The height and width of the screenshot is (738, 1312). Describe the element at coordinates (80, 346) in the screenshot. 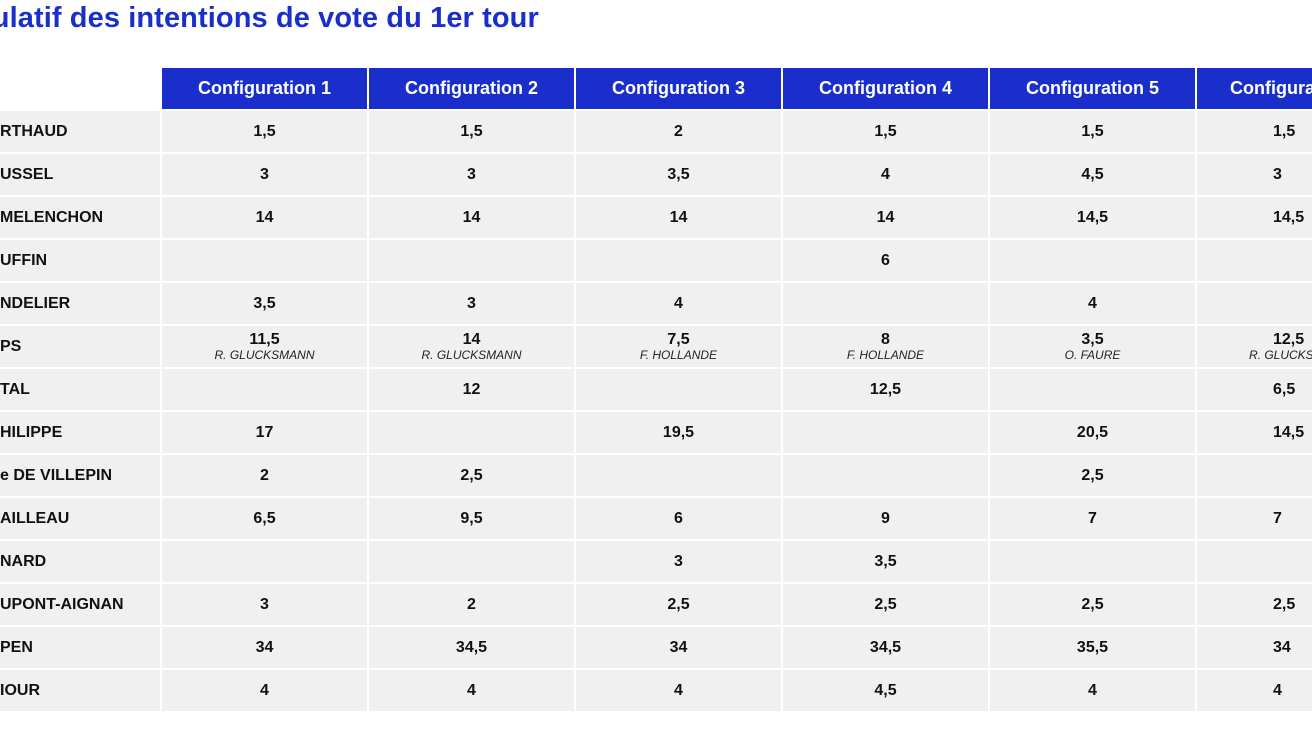

I see `candidate-name: PS` at that location.